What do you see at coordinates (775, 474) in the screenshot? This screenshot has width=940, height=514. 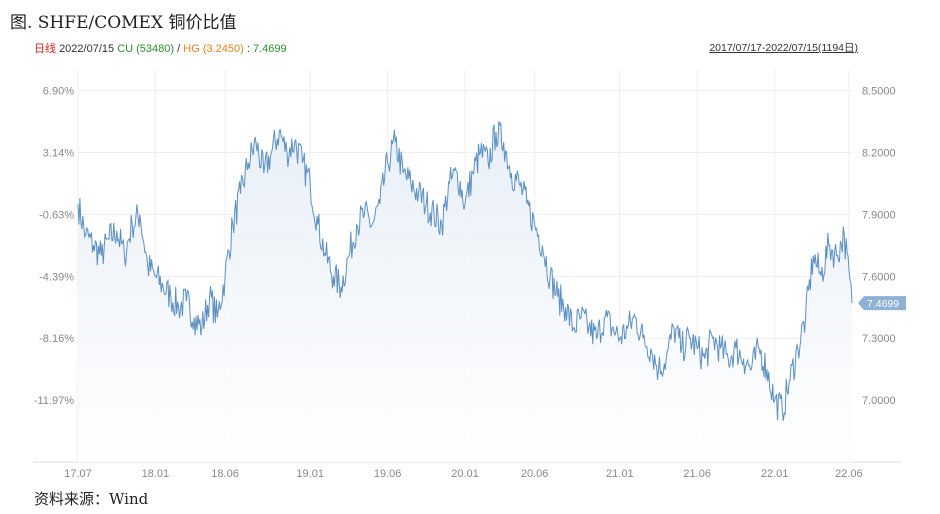 I see `x-tick-label: 22.01` at bounding box center [775, 474].